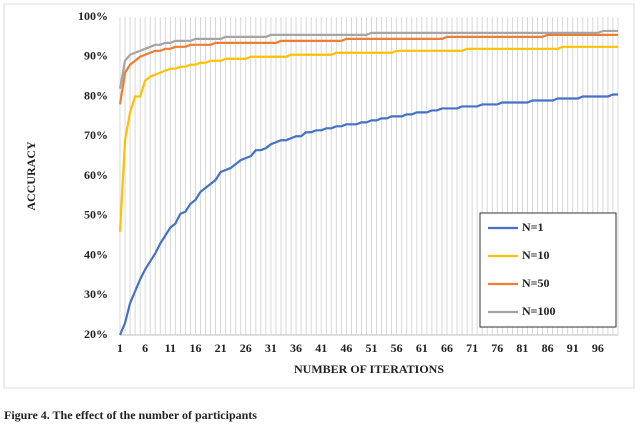  Describe the element at coordinates (96, 175) in the screenshot. I see `y-tick-label: 60%` at that location.